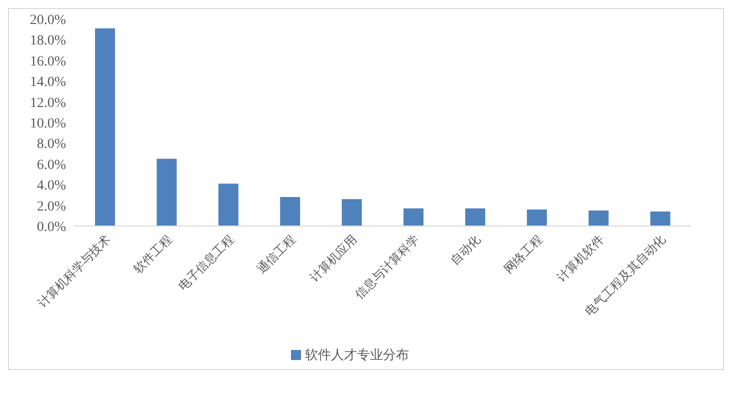  I want to click on y-tick-label: 2.0%, so click(51, 206).